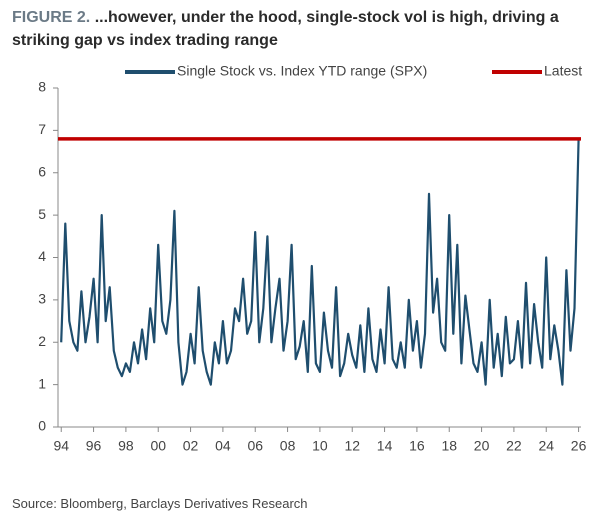 This screenshot has height=519, width=614. What do you see at coordinates (42, 129) in the screenshot?
I see `y-tick-label: 7` at bounding box center [42, 129].